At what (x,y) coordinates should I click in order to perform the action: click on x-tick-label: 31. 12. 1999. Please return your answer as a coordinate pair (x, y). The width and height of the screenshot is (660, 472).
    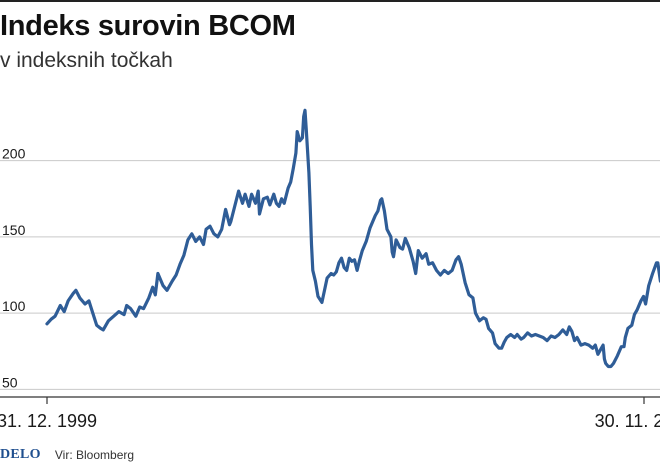
    Looking at the image, I should click on (48, 421).